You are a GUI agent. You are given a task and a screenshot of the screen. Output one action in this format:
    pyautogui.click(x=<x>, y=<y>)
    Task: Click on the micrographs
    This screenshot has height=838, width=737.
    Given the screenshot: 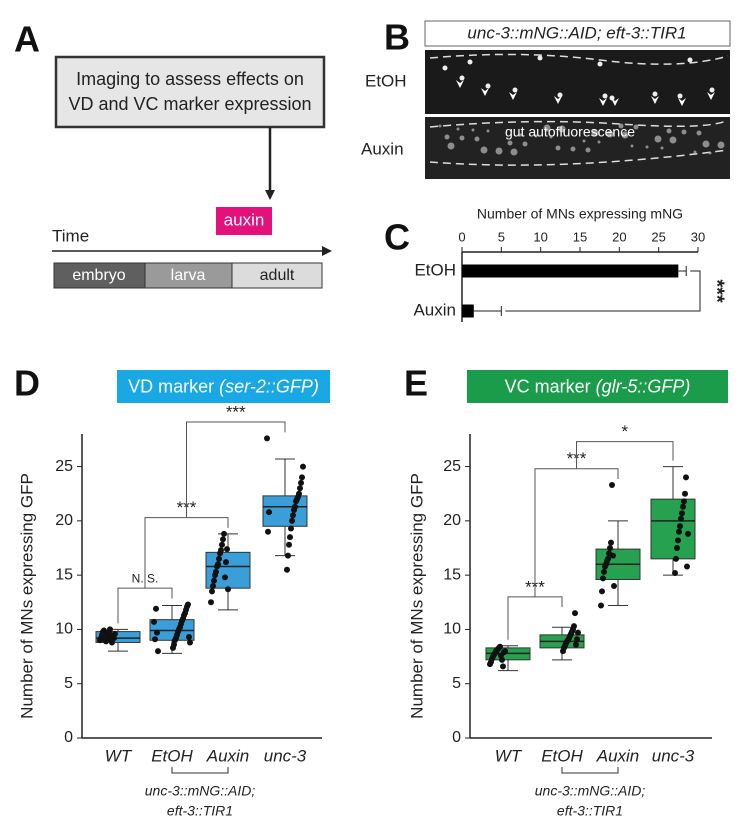 What is the action you would take?
    pyautogui.click(x=577, y=114)
    